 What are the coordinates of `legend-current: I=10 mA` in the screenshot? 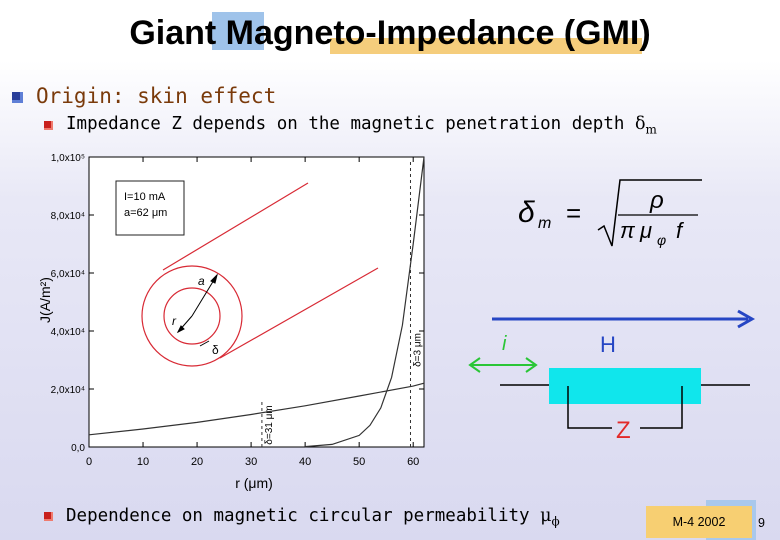 It's located at (145, 197).